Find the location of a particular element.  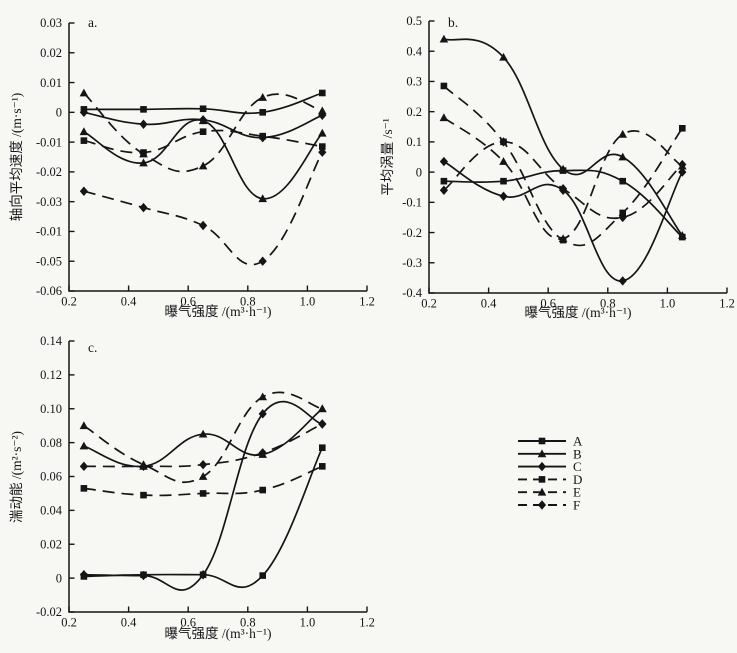

legend-label-B: B is located at coordinates (577, 453).